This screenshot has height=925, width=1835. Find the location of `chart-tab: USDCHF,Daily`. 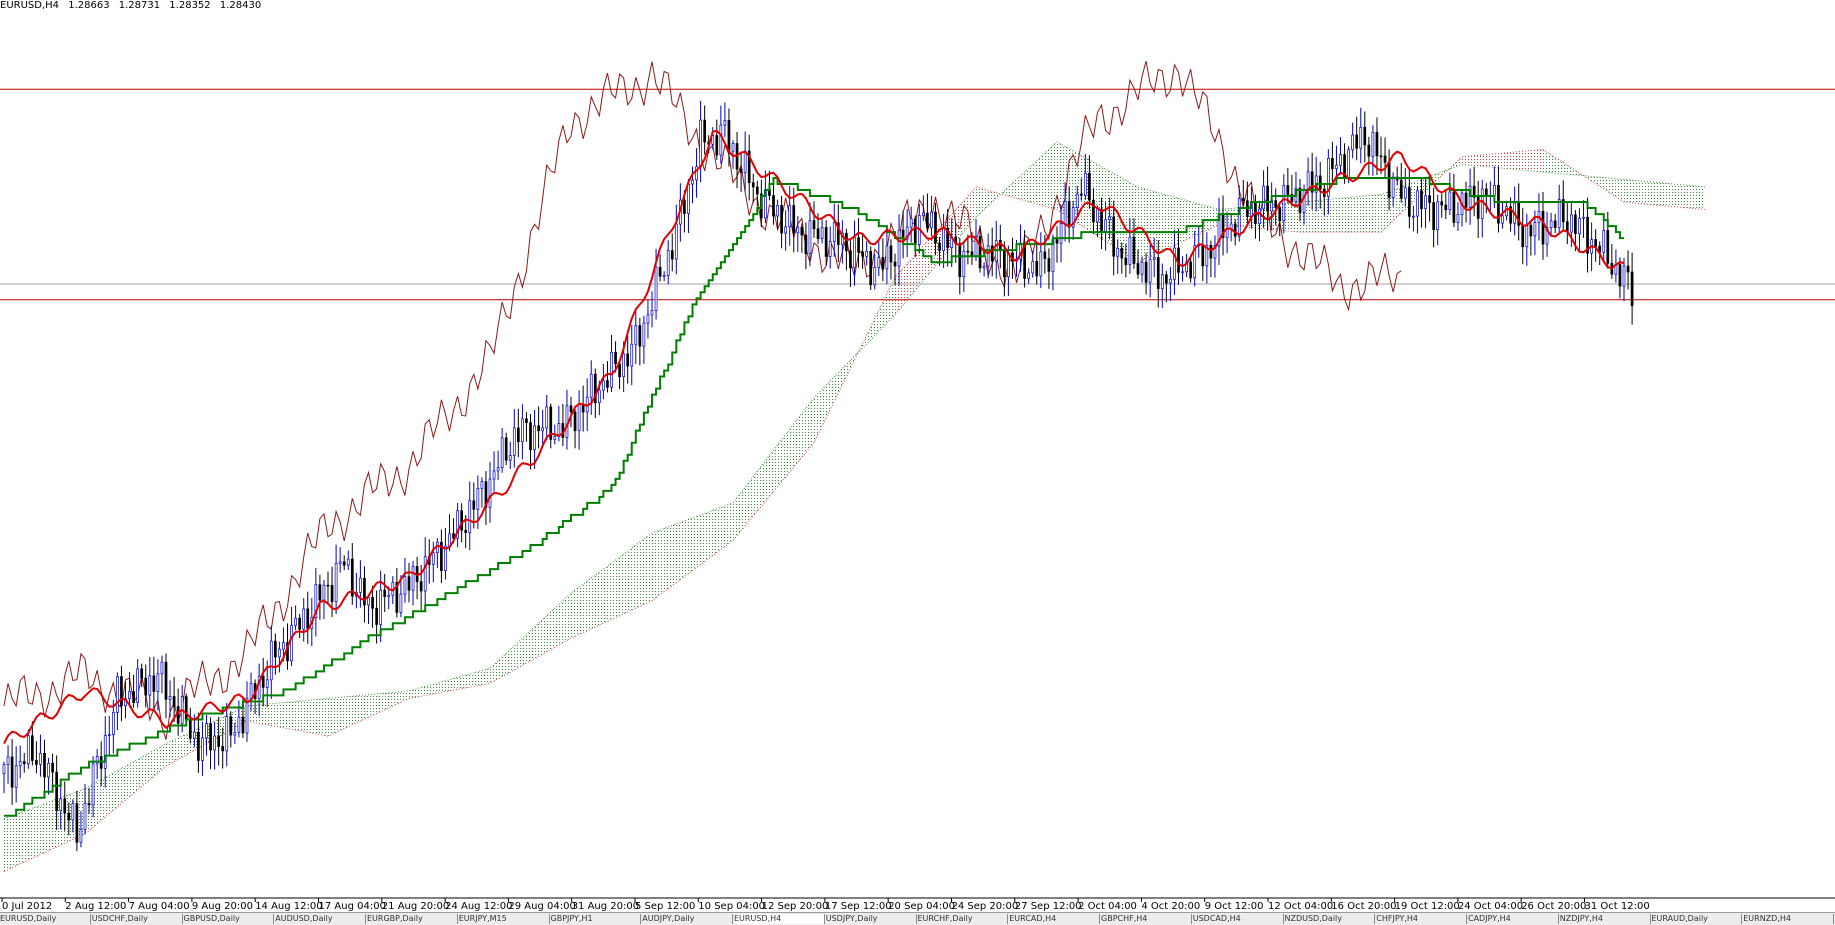

chart-tab: USDCHF,Daily is located at coordinates (137, 919).